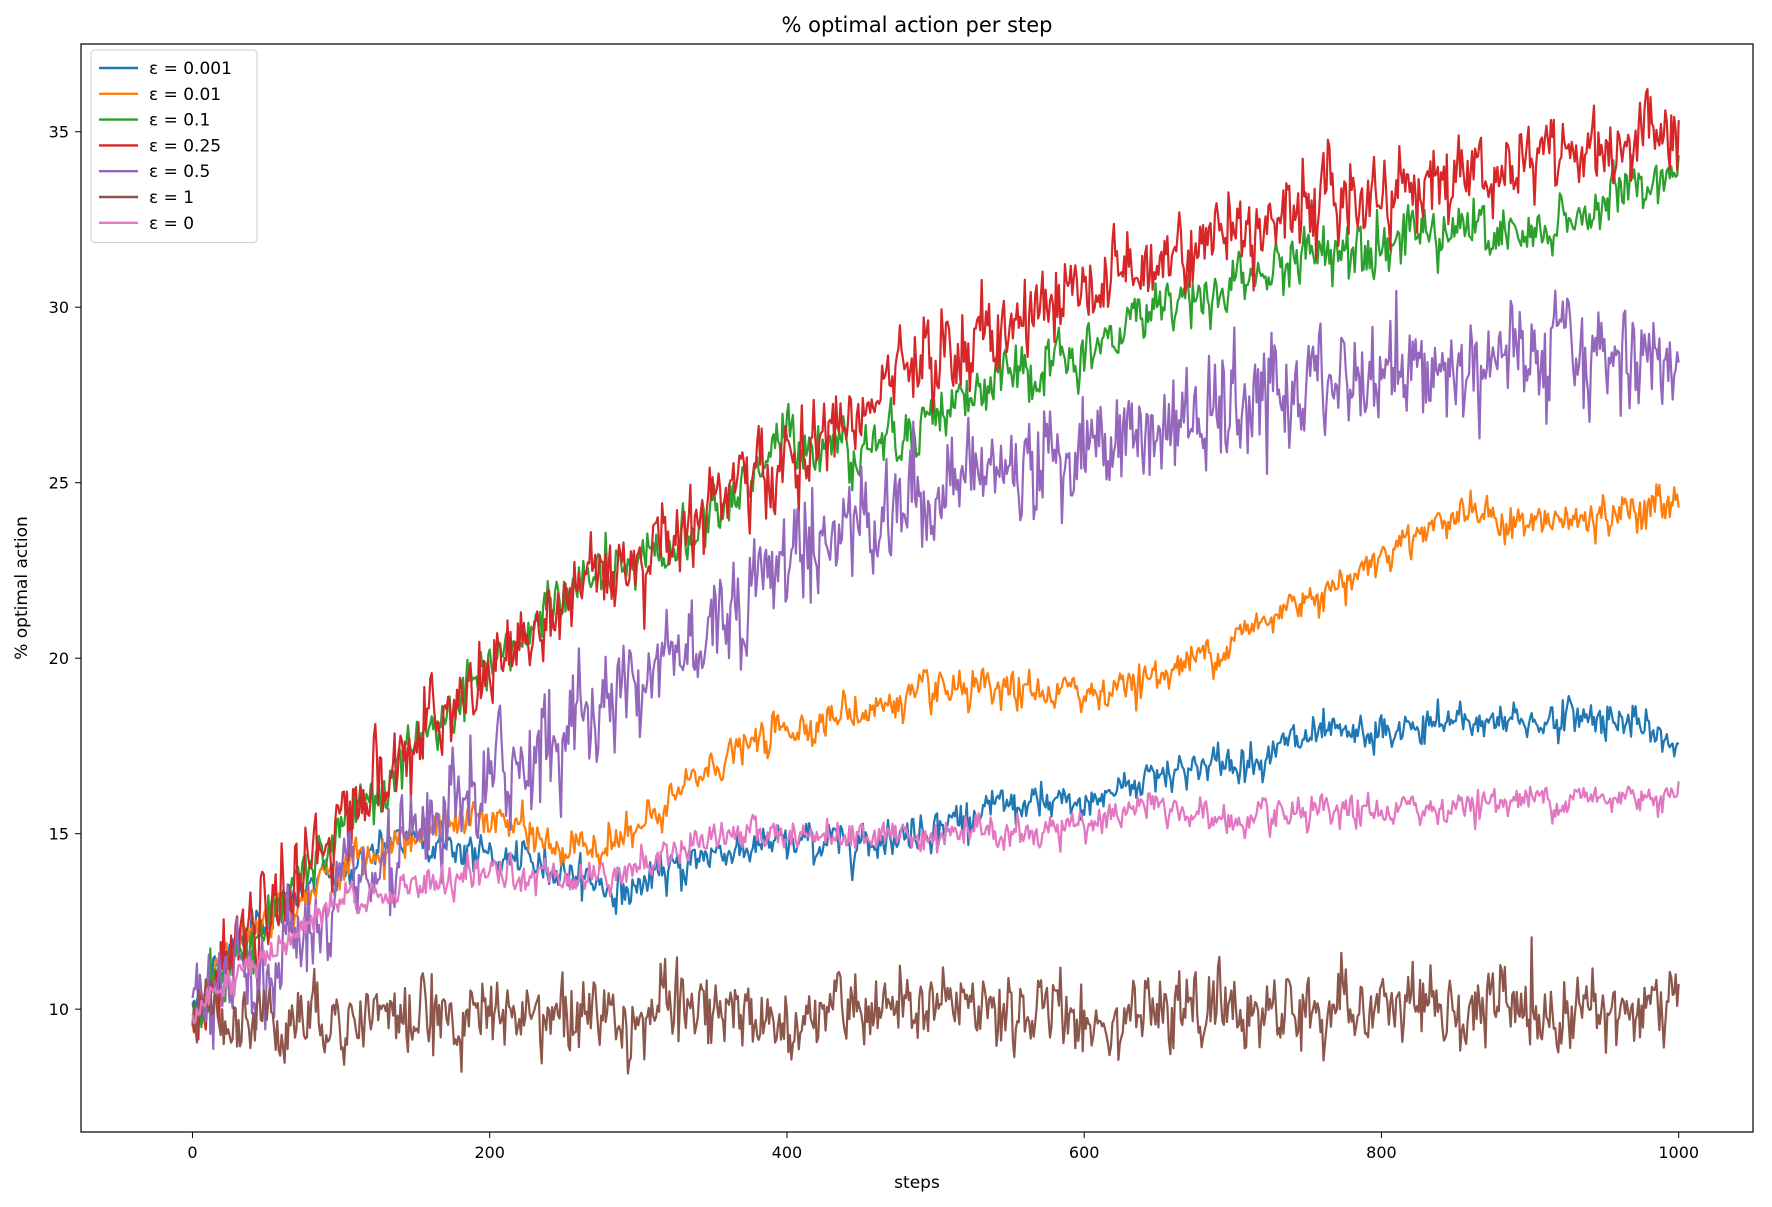  What do you see at coordinates (185, 95) in the screenshot?
I see `legend-label: ε = 0.01` at bounding box center [185, 95].